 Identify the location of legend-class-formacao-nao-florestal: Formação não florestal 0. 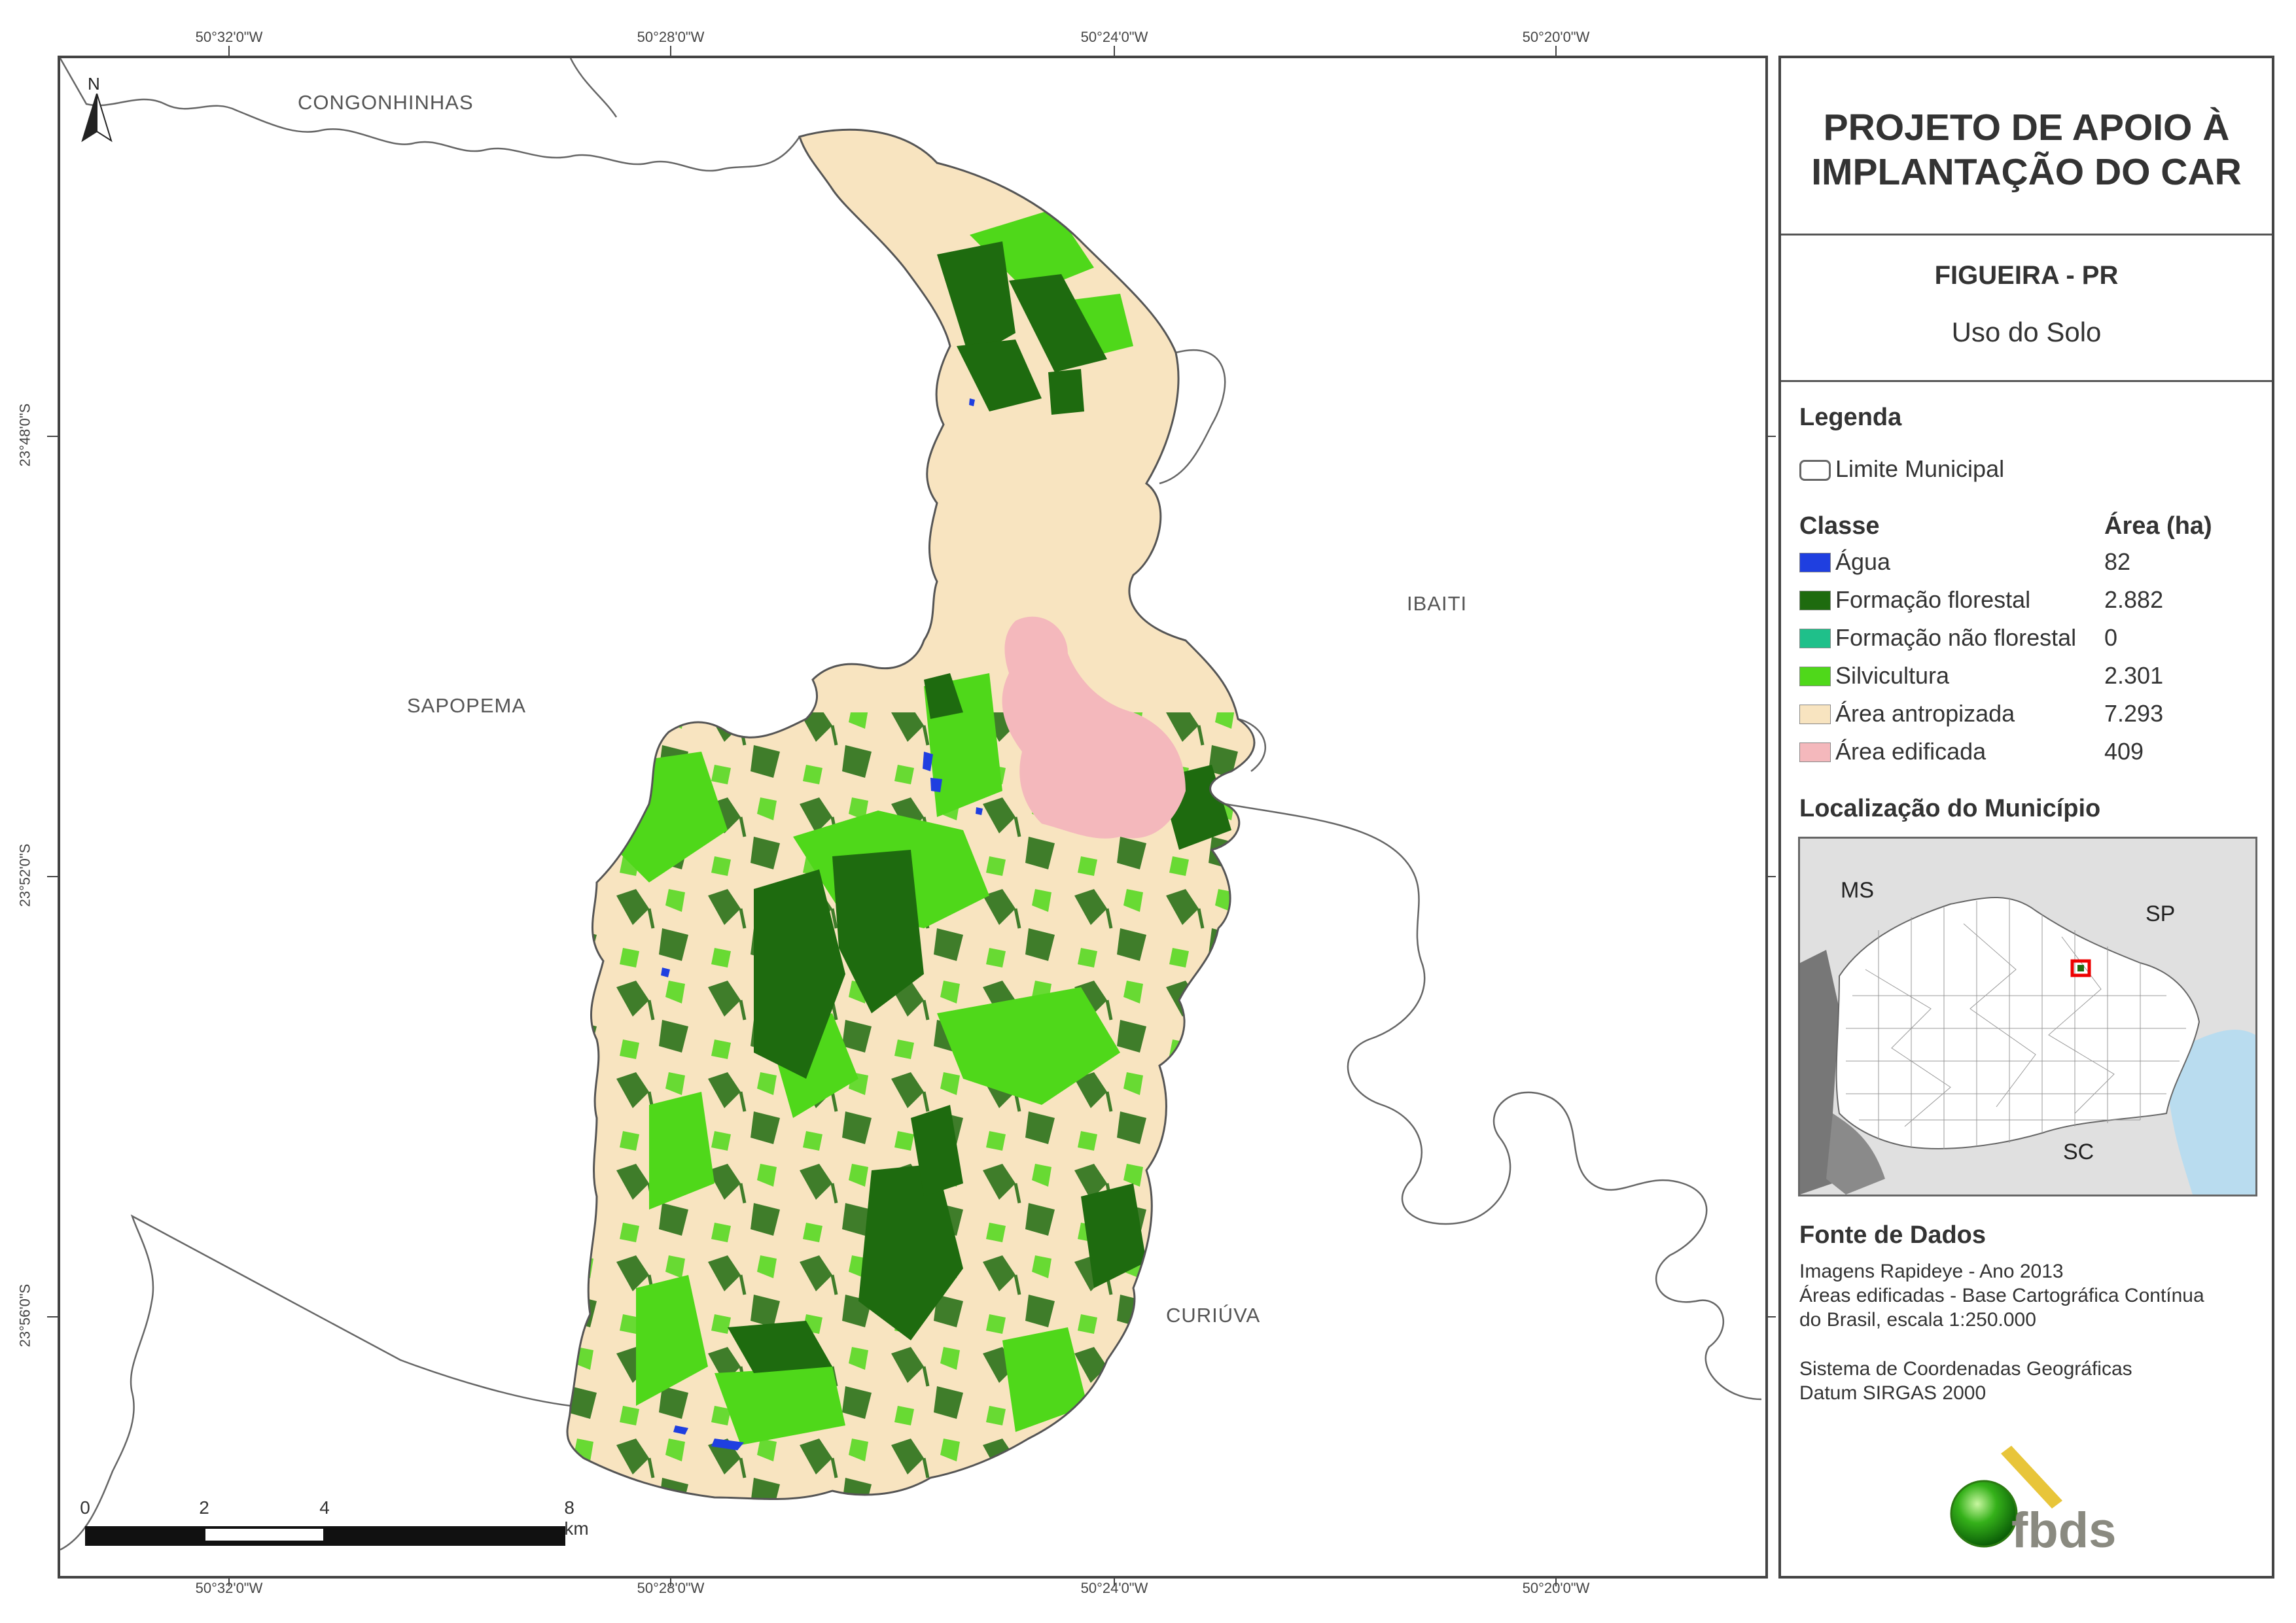
(2028, 637).